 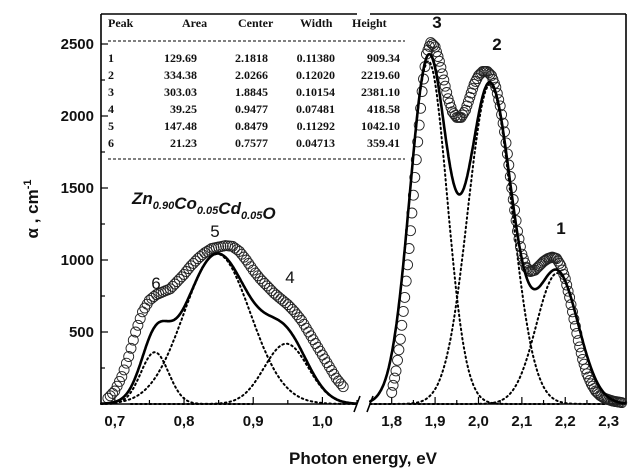 I want to click on table-cell: 5, so click(x=111, y=126).